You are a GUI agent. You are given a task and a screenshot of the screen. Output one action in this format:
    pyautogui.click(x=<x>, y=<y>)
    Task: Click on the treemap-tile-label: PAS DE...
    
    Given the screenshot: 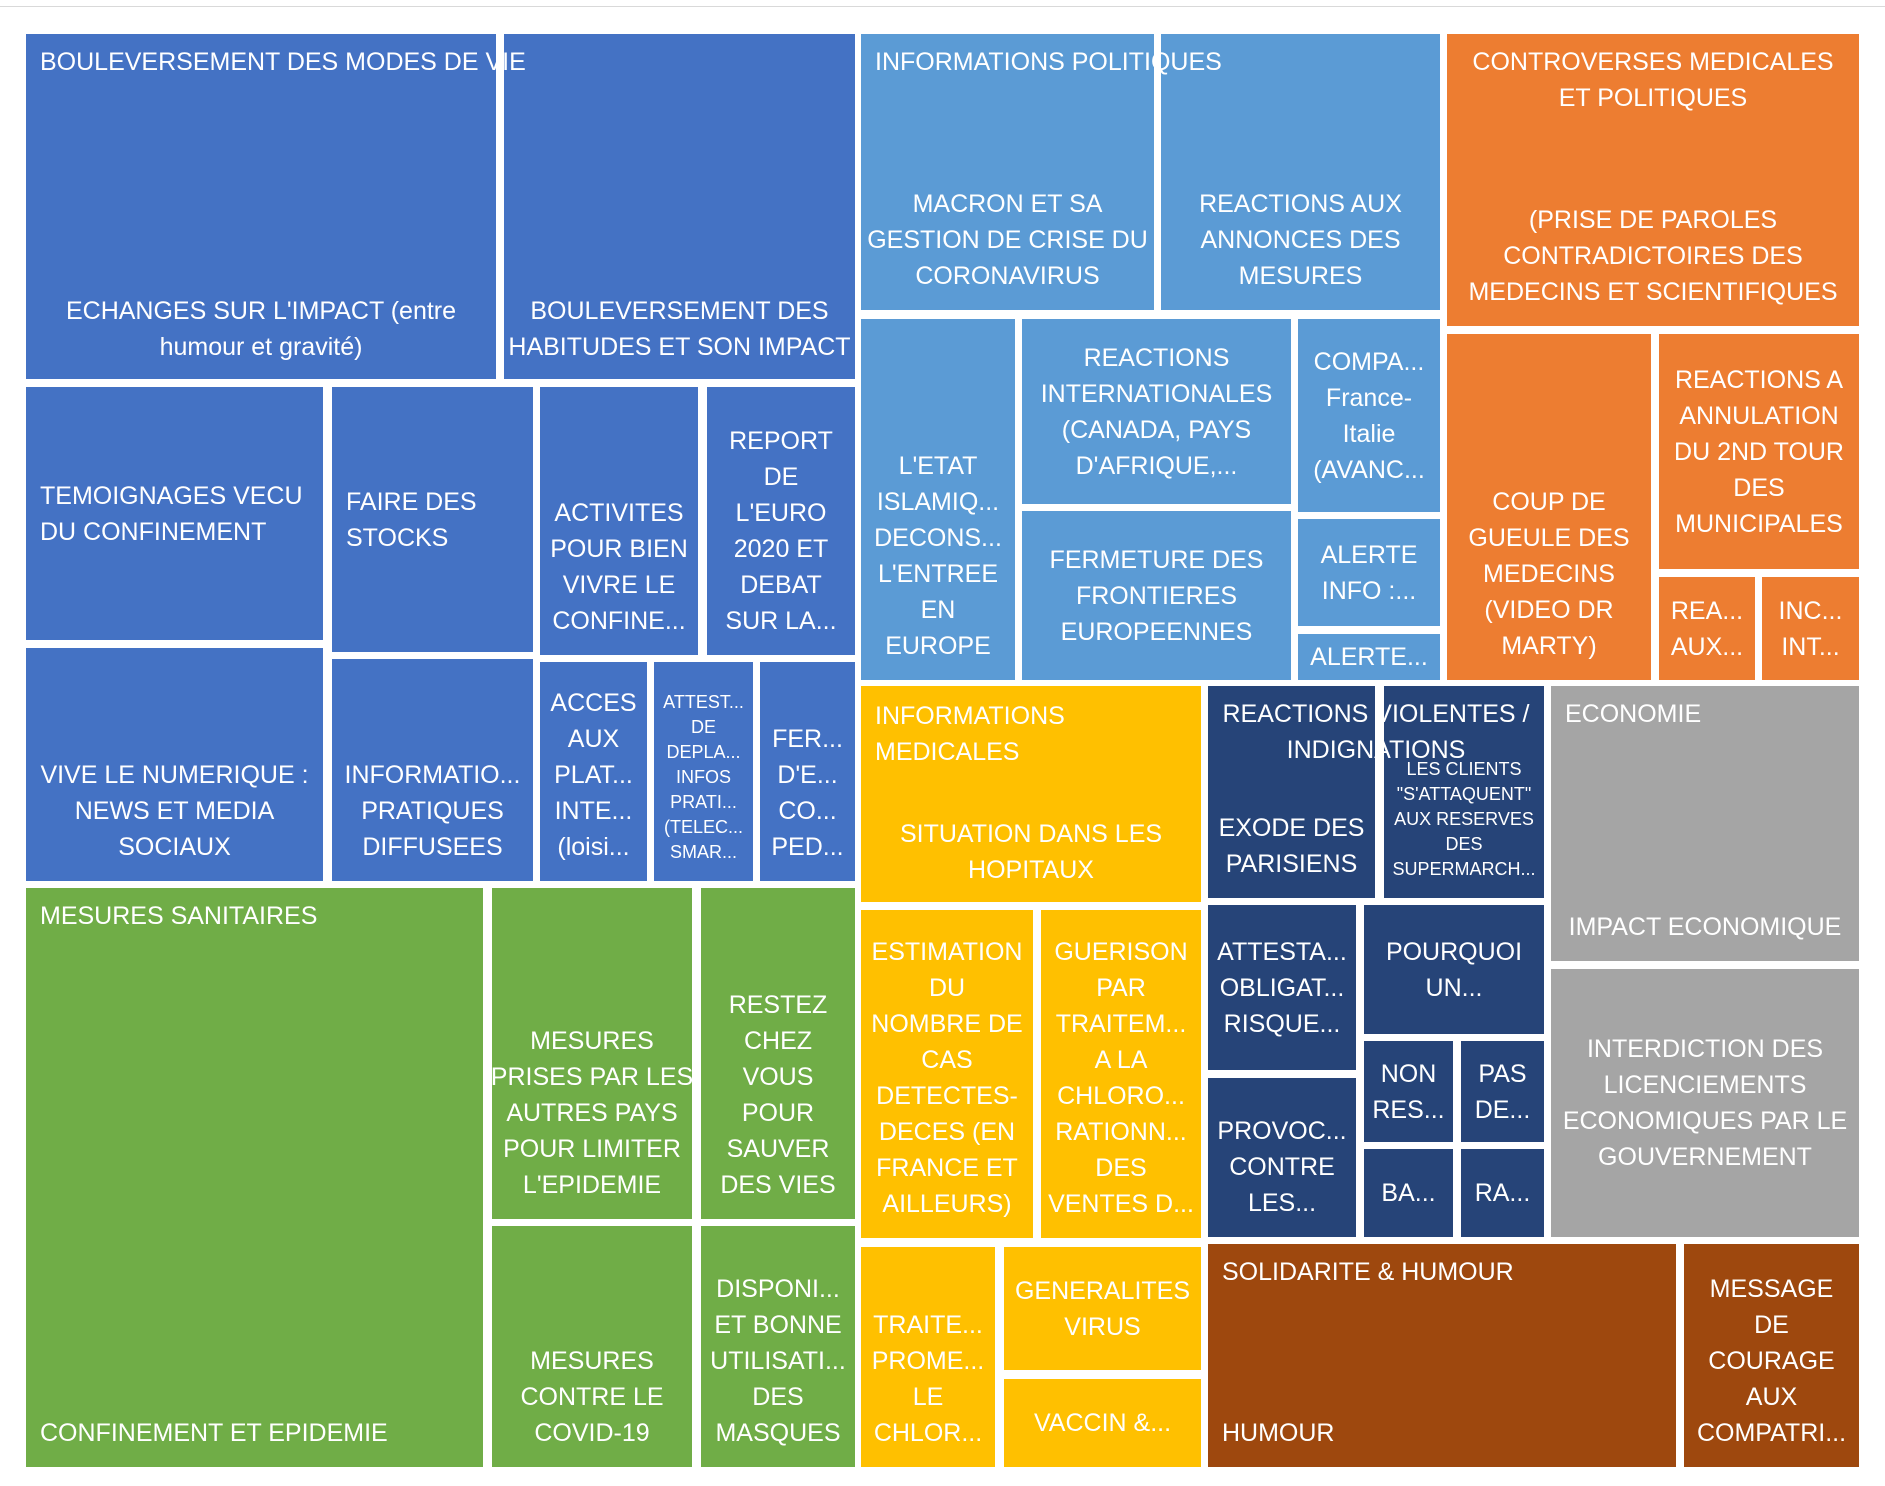 What is the action you would take?
    pyautogui.click(x=1502, y=1091)
    